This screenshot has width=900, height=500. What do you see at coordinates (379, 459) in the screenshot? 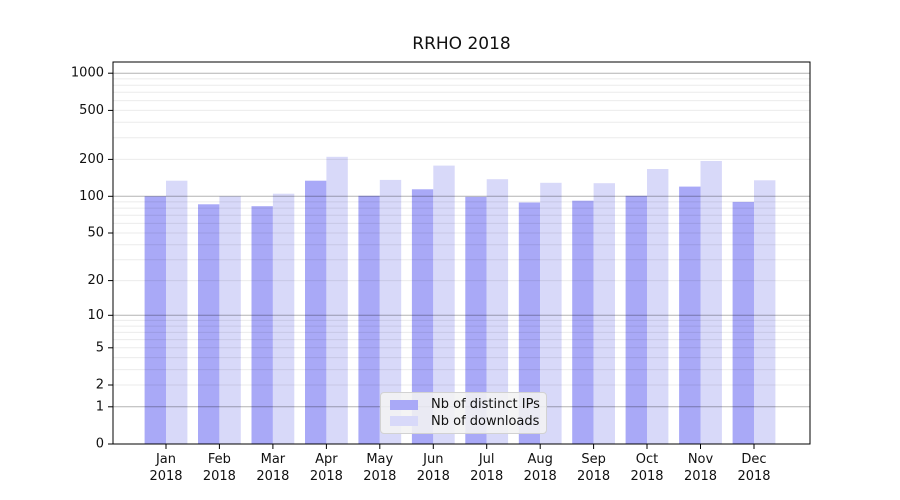
I see `x-tick-label-month: May` at bounding box center [379, 459].